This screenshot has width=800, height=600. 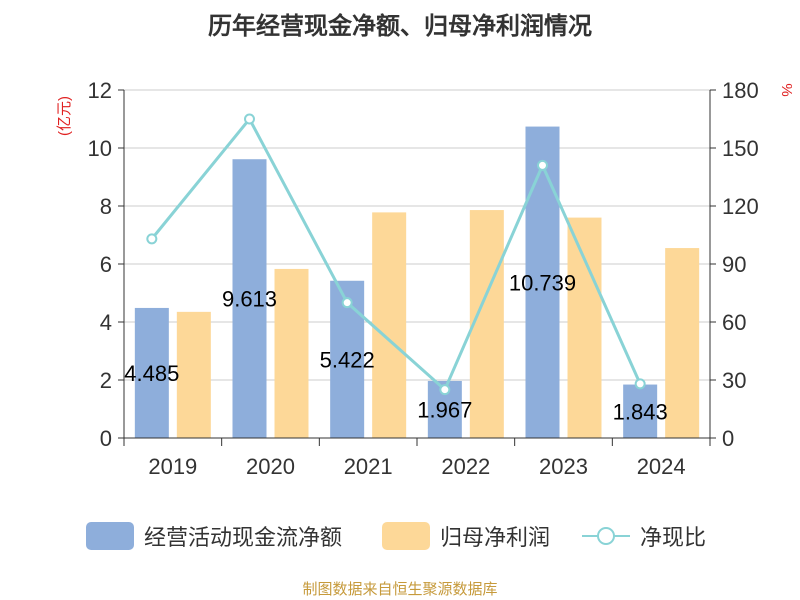 What do you see at coordinates (106, 264) in the screenshot?
I see `left-tick-label: 6` at bounding box center [106, 264].